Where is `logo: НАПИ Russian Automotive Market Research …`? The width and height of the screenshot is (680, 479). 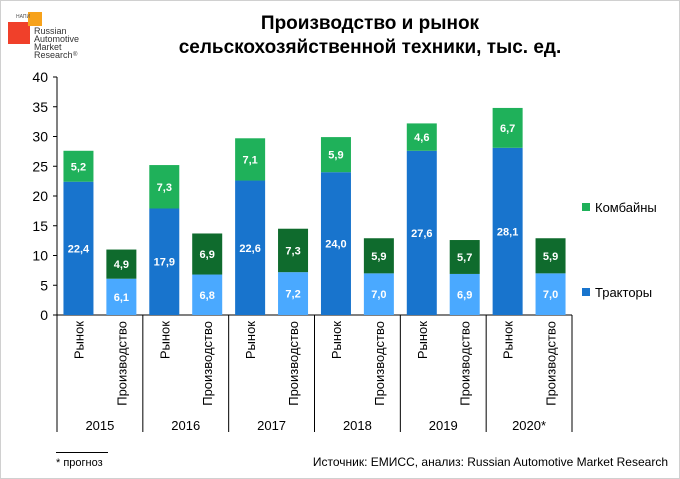
logo: НАПИ Russian Automotive Market Research … is located at coordinates (43, 36).